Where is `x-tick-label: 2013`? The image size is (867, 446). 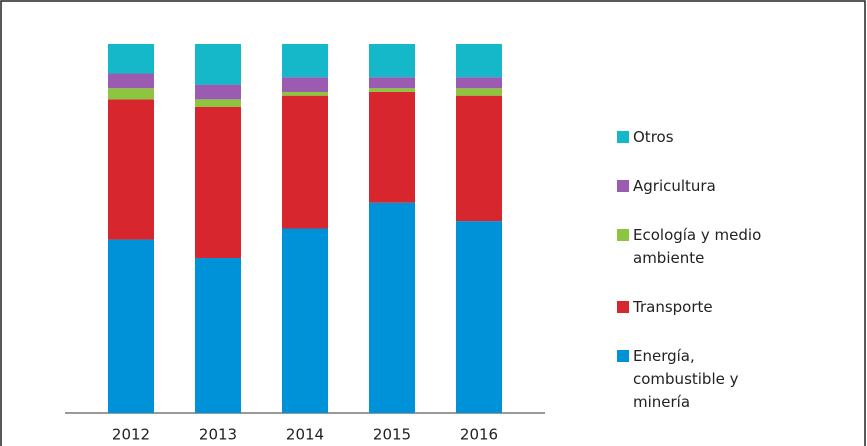
x-tick-label: 2013 is located at coordinates (218, 435).